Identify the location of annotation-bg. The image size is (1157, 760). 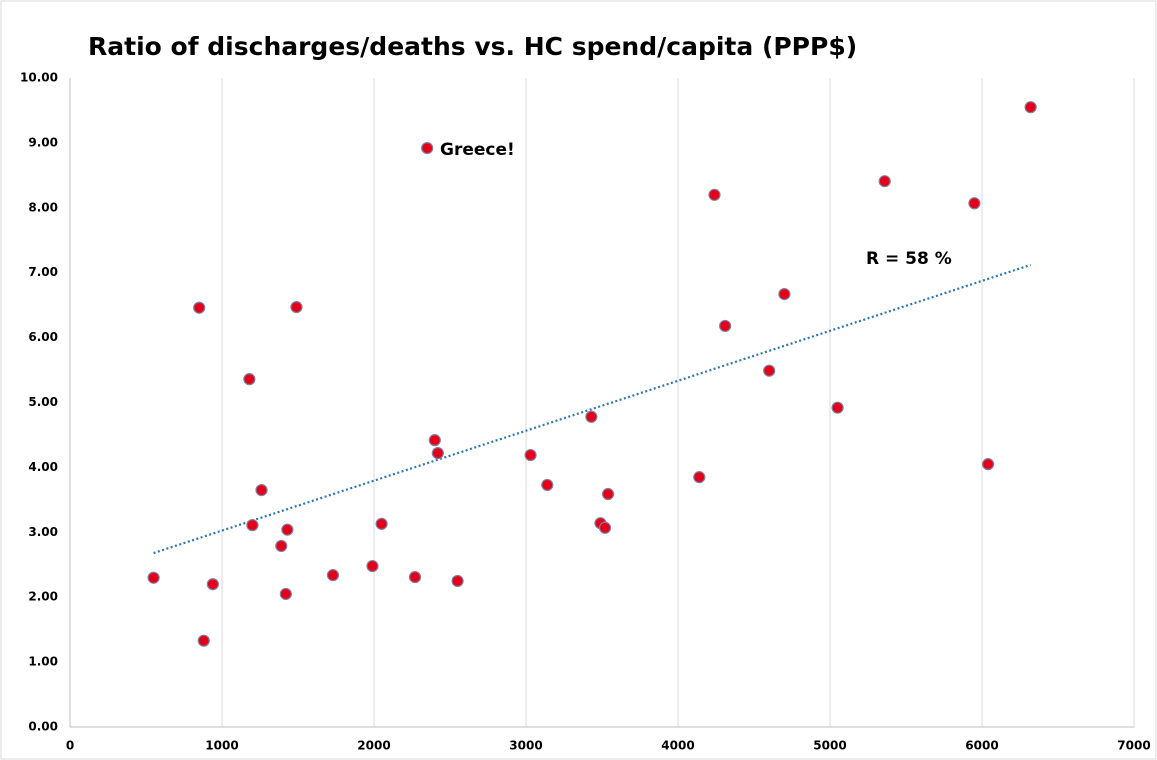
(914, 258).